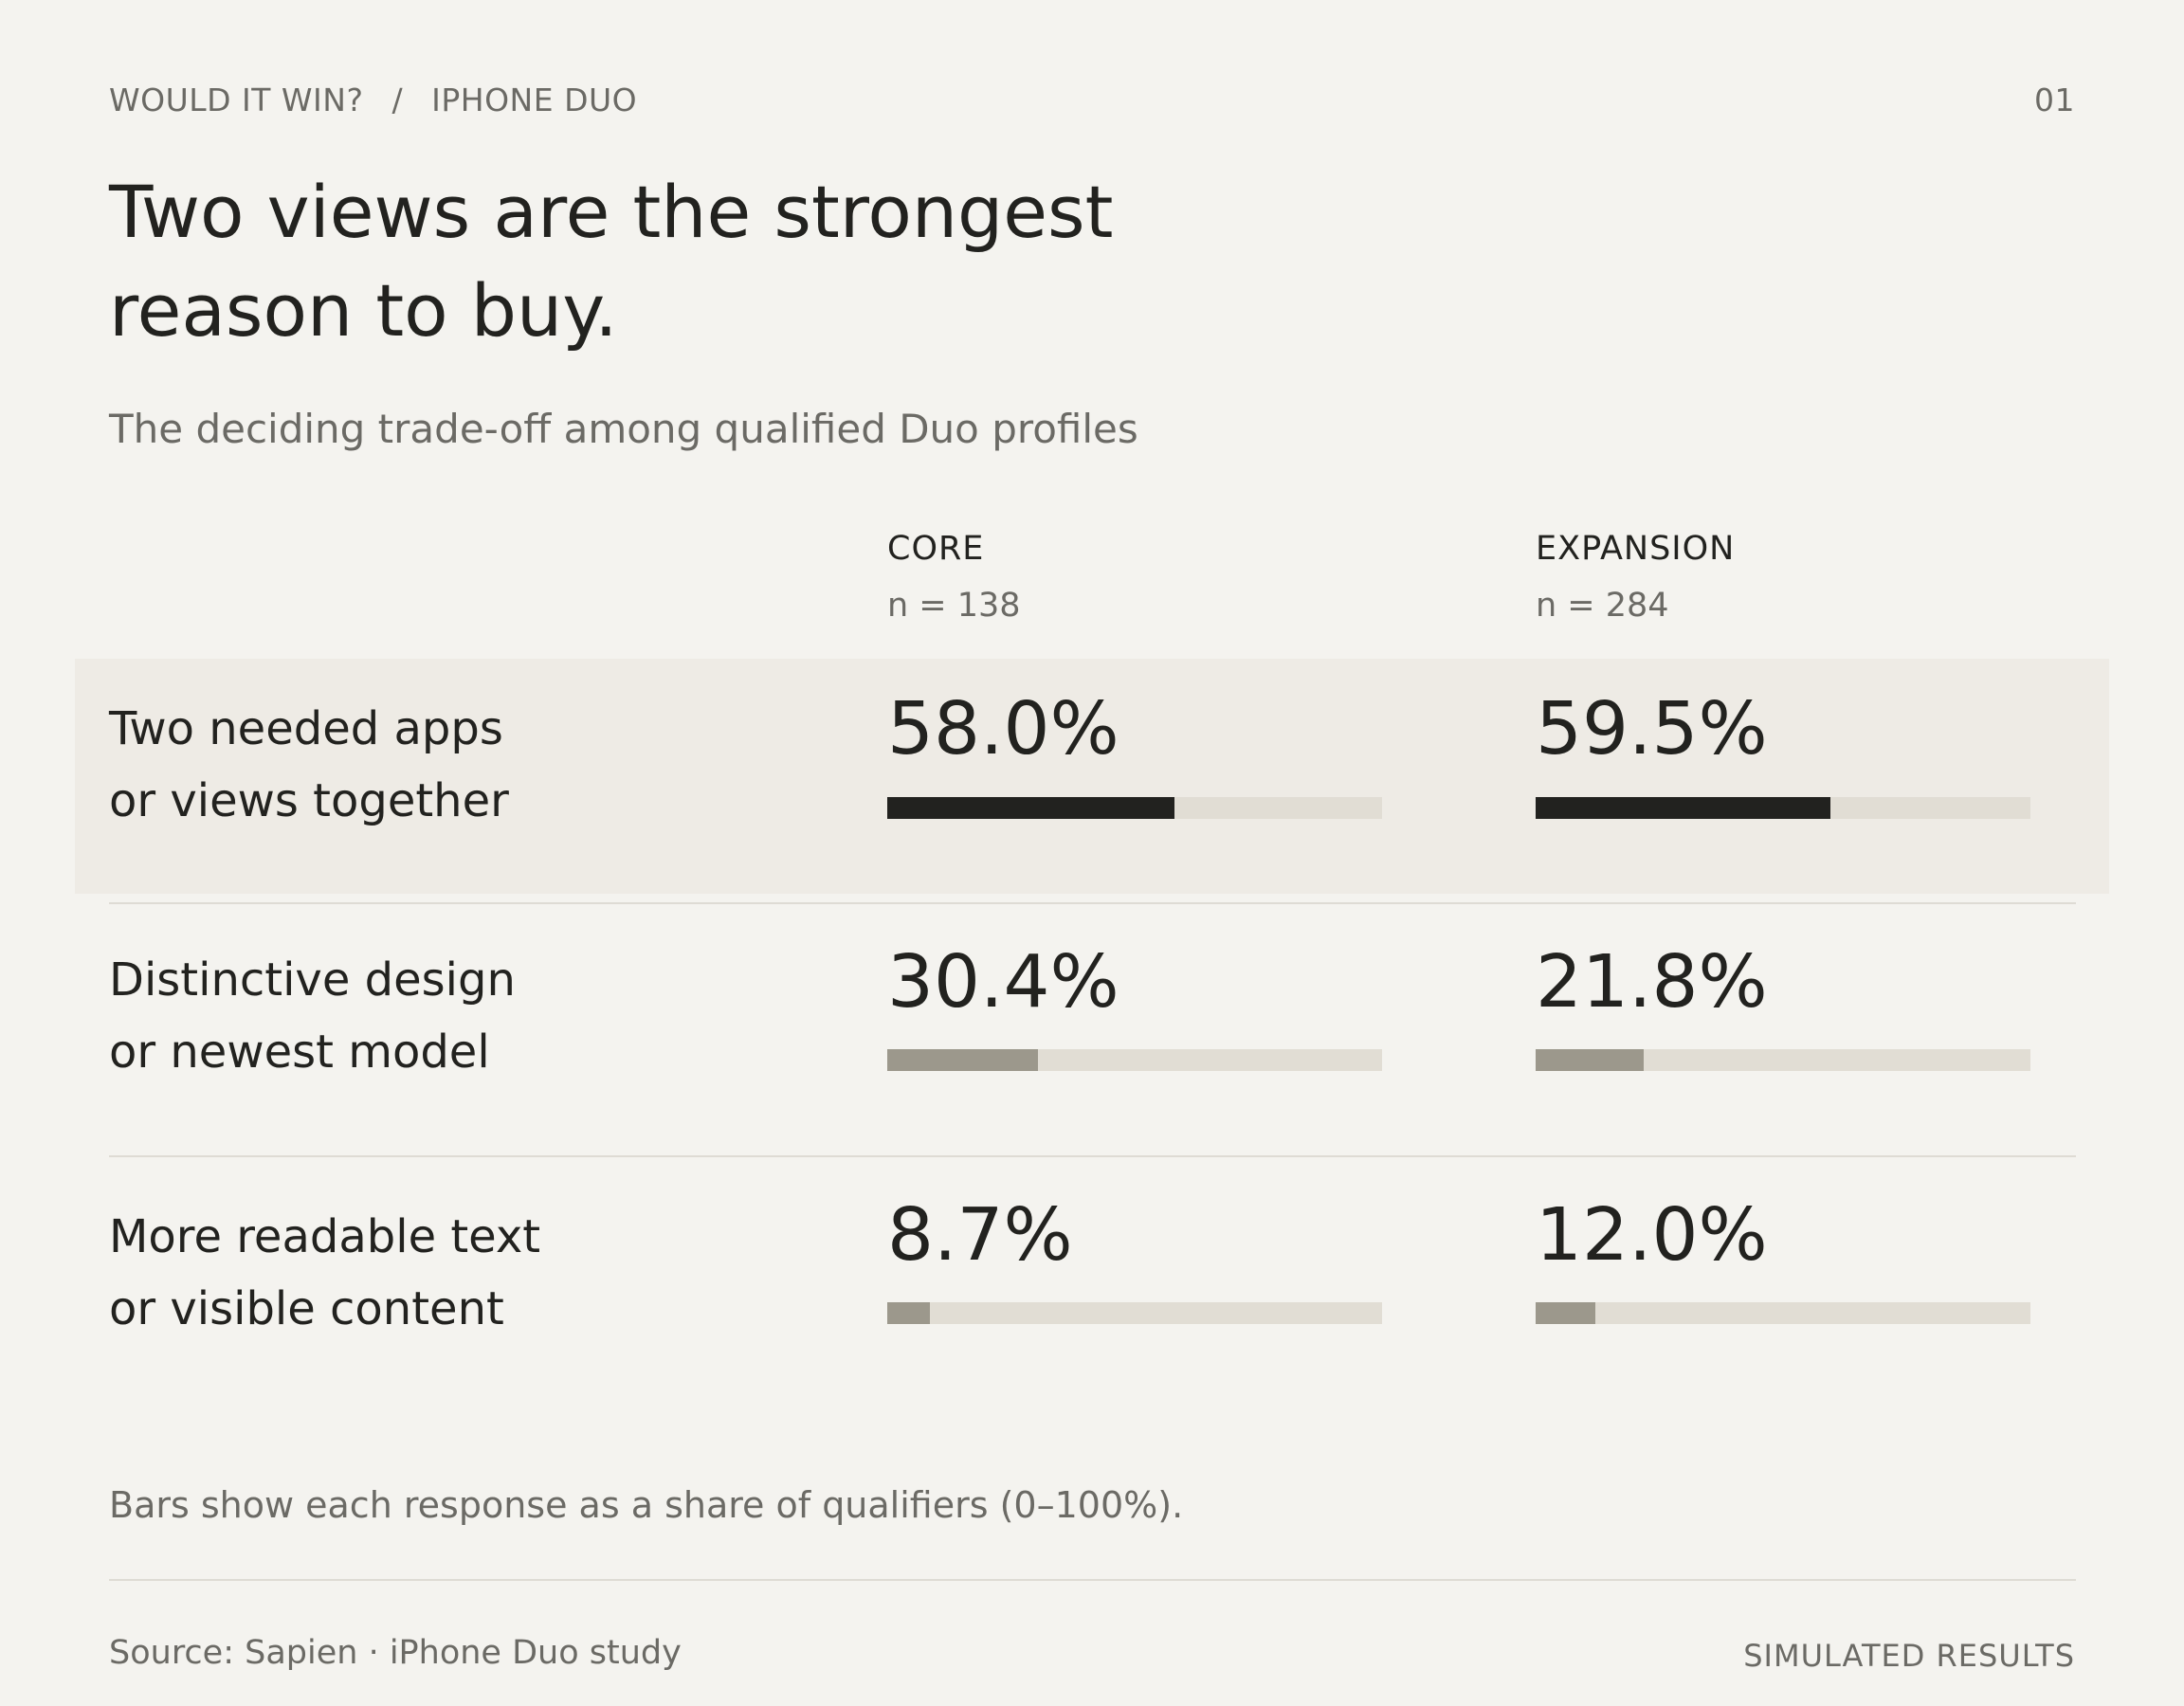 This screenshot has width=2184, height=1706. Describe the element at coordinates (1636, 549) in the screenshot. I see `series-name: EXPANSION` at that location.